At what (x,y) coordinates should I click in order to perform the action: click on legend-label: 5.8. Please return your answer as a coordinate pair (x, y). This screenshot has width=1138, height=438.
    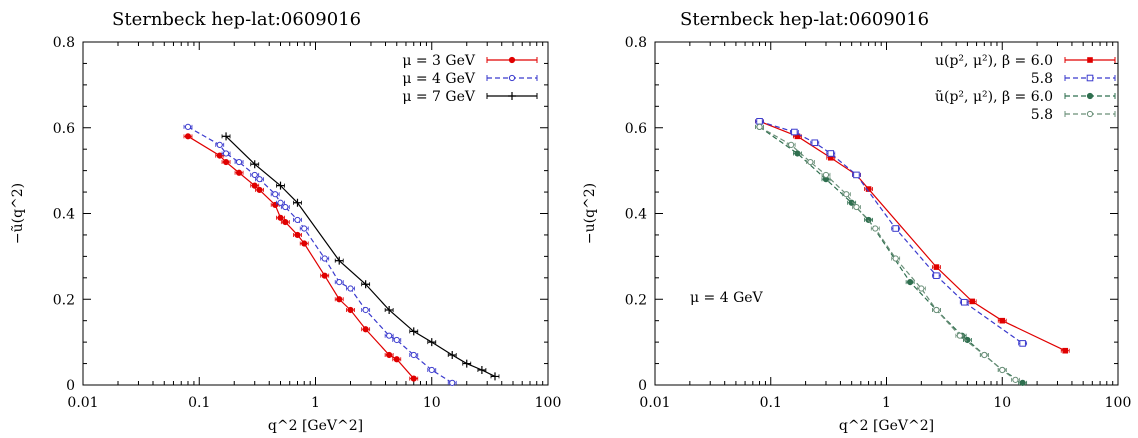
    Looking at the image, I should click on (1042, 79).